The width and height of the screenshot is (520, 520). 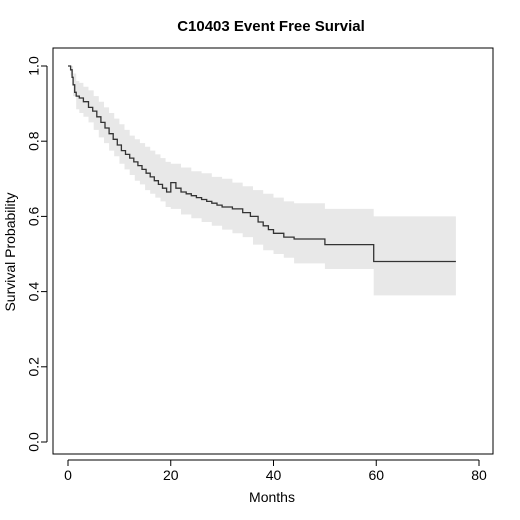 What do you see at coordinates (68, 475) in the screenshot?
I see `x-tick-label: 0` at bounding box center [68, 475].